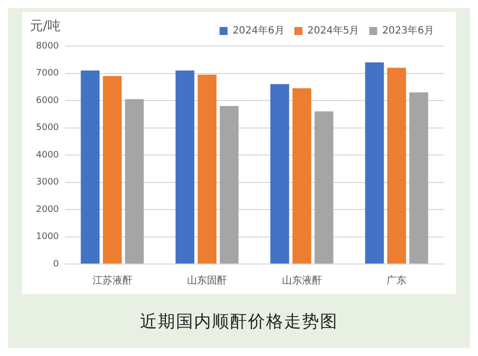  Describe the element at coordinates (48, 128) in the screenshot. I see `y-tick-label: 5000` at that location.